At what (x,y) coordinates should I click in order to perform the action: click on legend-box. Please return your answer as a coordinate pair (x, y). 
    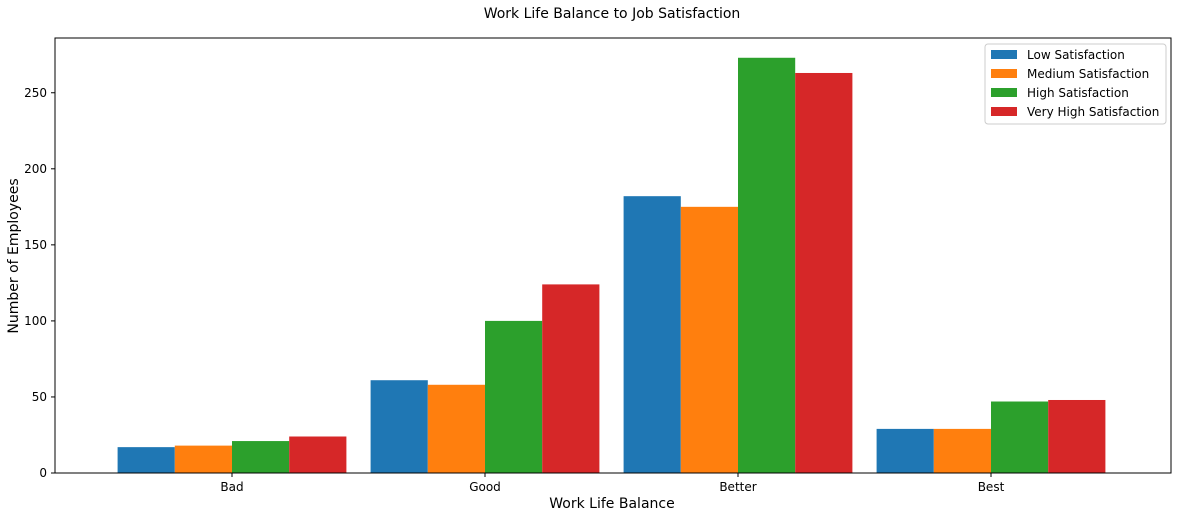
    Looking at the image, I should click on (1075, 84).